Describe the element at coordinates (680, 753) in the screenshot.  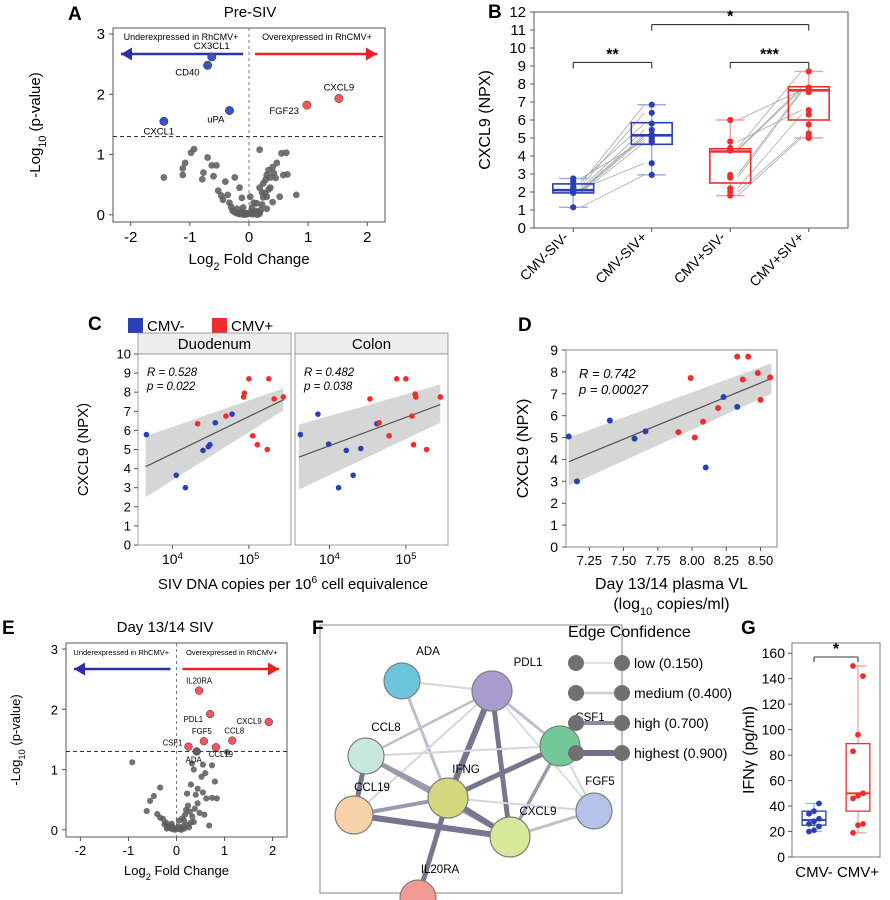
I see `edge-legend-label: highest (0.900)` at that location.